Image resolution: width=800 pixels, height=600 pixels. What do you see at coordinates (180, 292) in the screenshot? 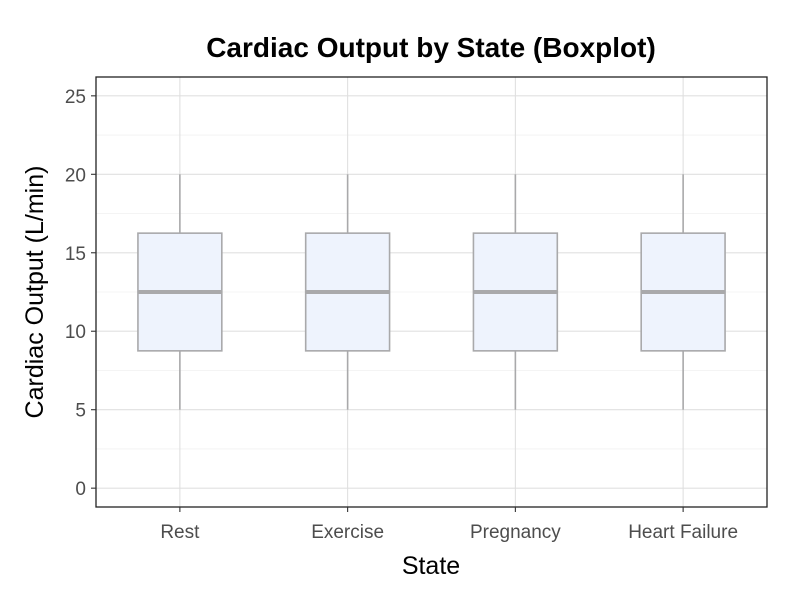
I see `box-rest` at bounding box center [180, 292].